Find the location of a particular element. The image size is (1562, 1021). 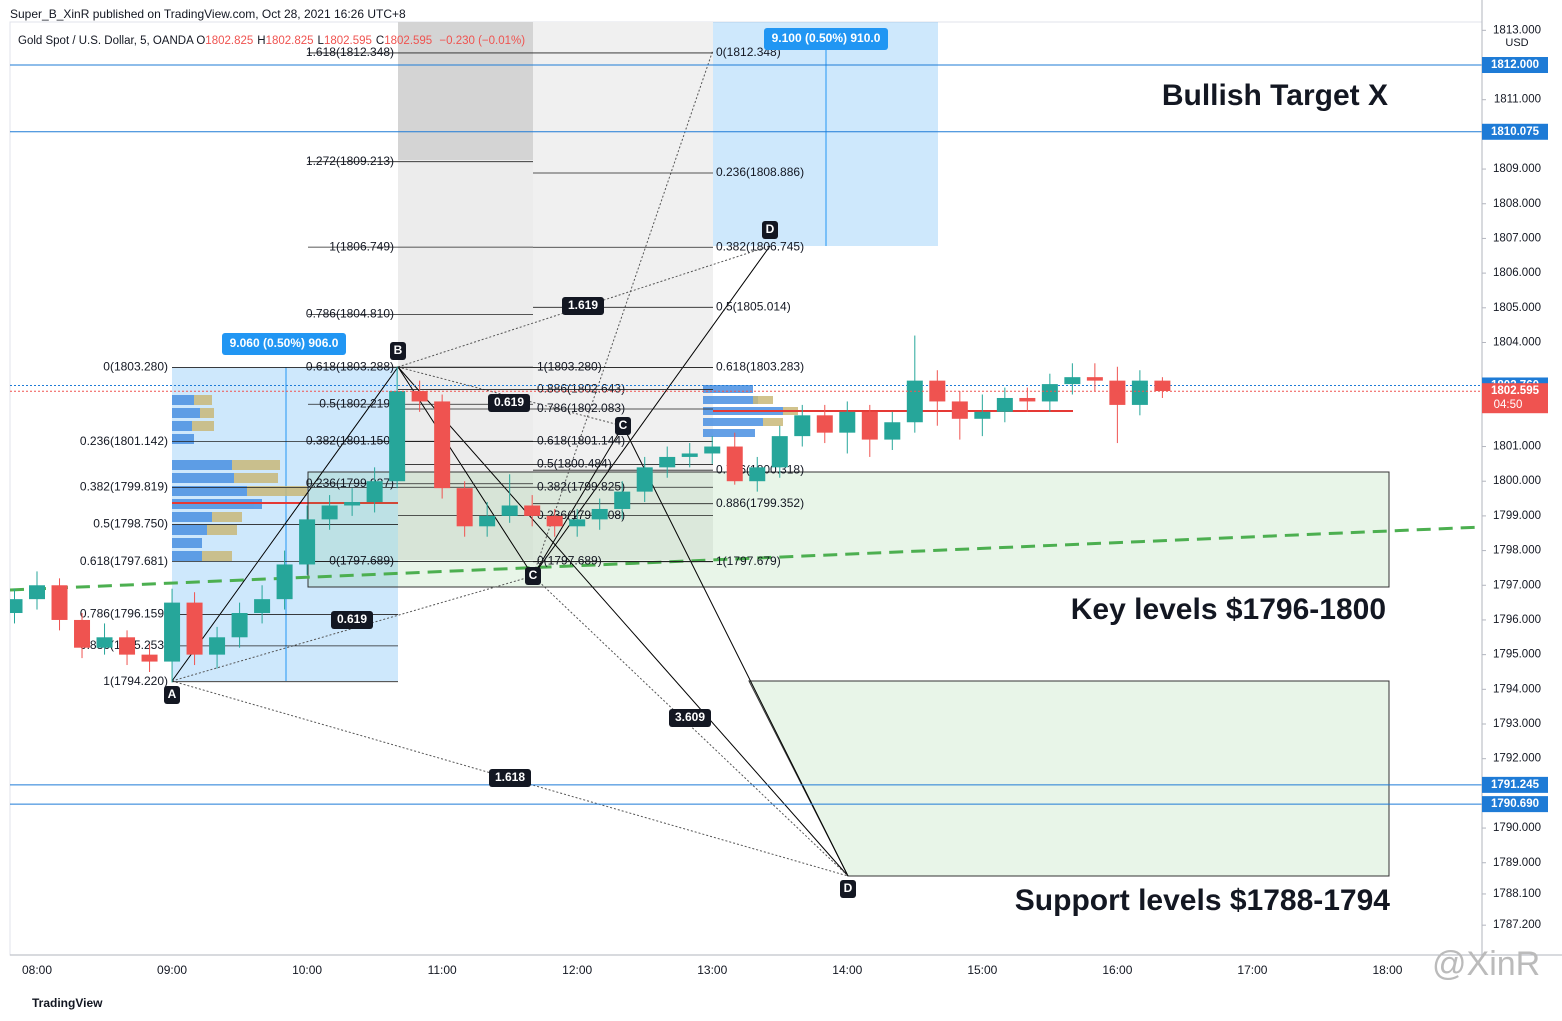

watermark: @XinR is located at coordinates (1486, 964).